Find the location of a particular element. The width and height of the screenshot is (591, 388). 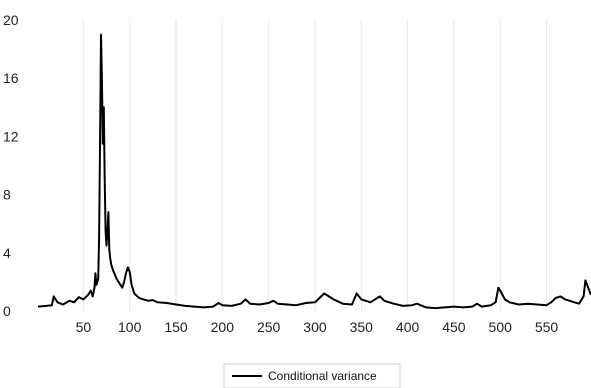

legend: Conditional variance is located at coordinates (312, 375).